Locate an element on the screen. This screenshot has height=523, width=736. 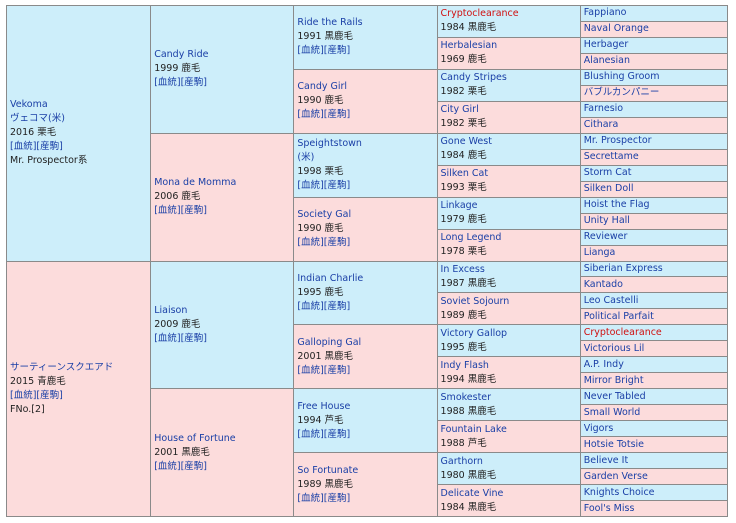
gen5-name: Victorious Lil is located at coordinates (614, 348).